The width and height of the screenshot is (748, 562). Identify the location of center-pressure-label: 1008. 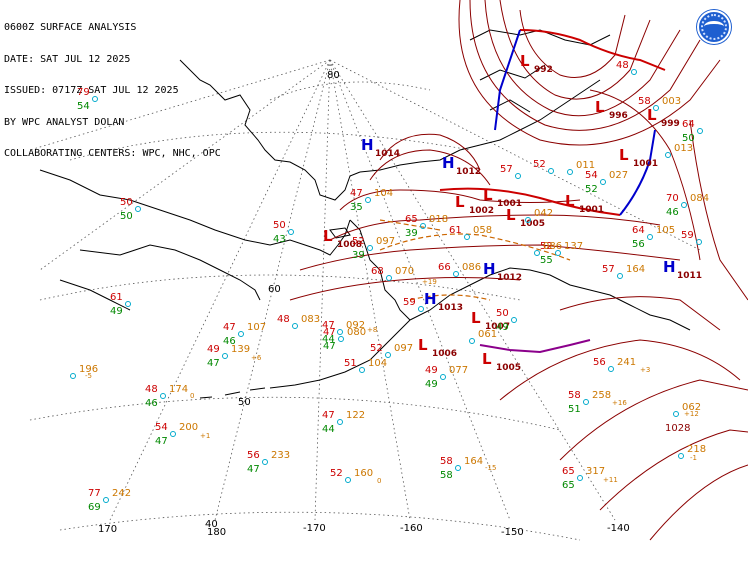
(349, 245).